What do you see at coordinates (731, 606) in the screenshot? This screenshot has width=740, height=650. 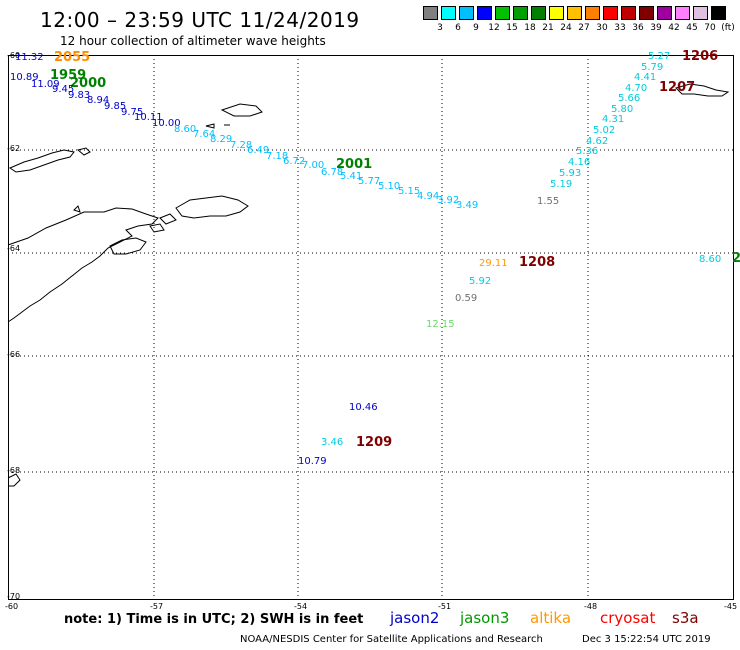 I see `longitude-label: -45` at bounding box center [731, 606].